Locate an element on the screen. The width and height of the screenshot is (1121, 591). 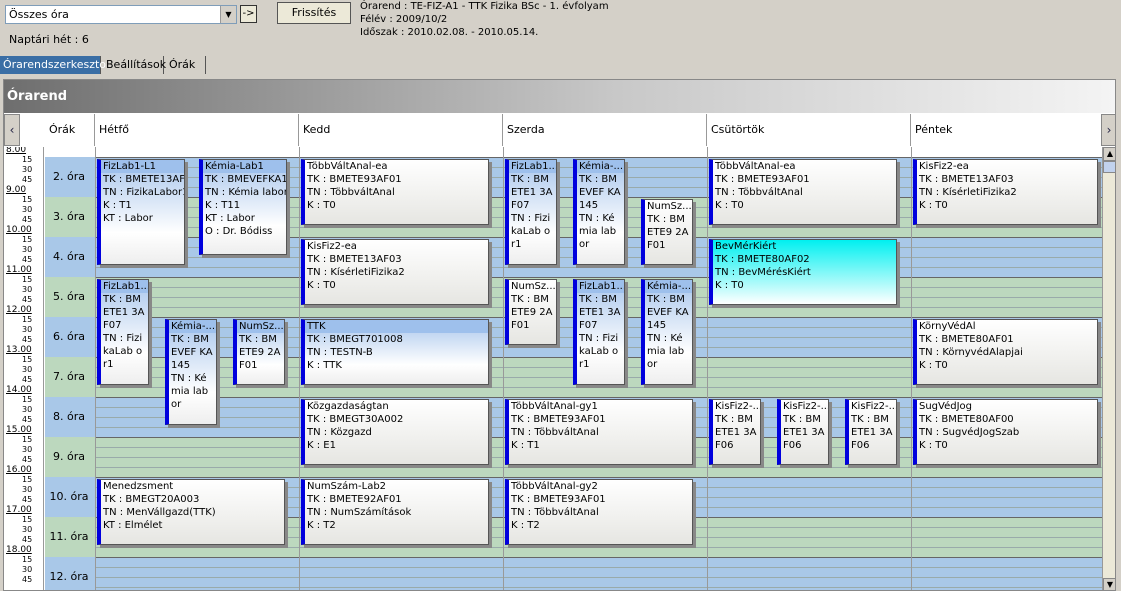
event-detail: K : T2 is located at coordinates (321, 525).